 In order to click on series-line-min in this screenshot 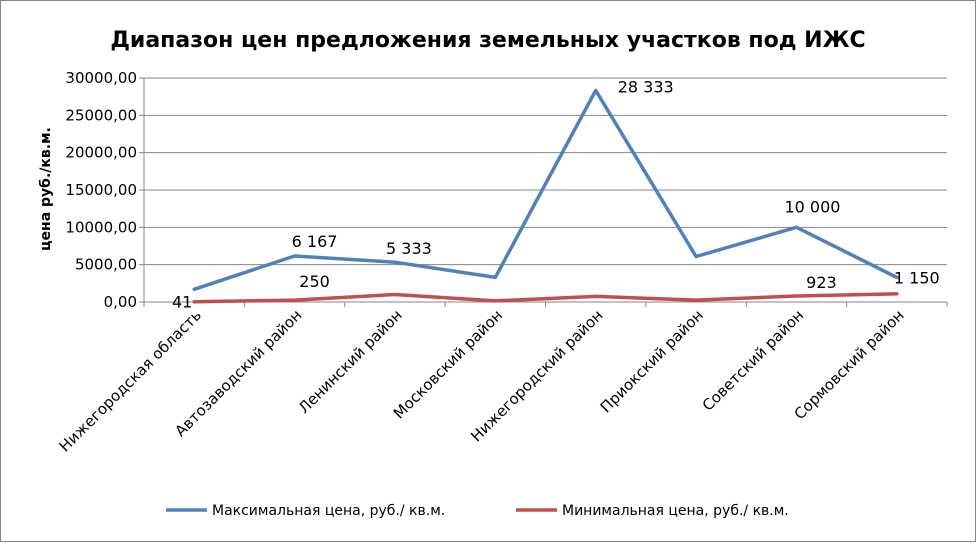, I will do `click(545, 298)`.